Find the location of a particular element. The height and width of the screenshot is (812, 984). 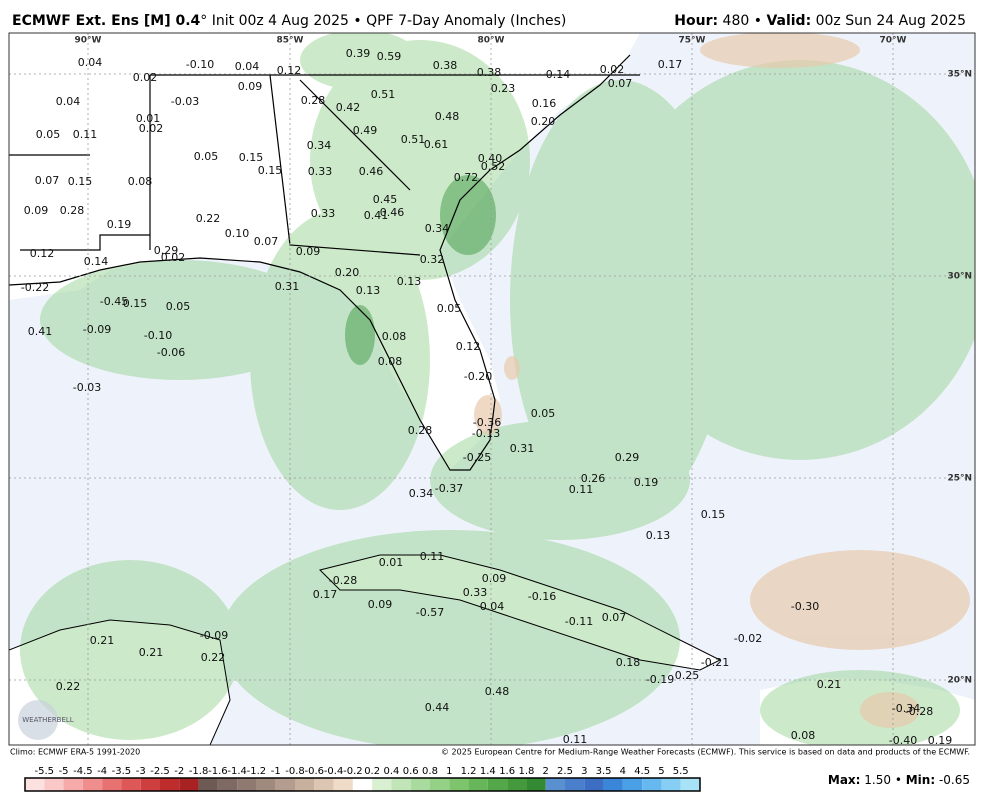

colorbar-tick: 2 is located at coordinates (546, 771).